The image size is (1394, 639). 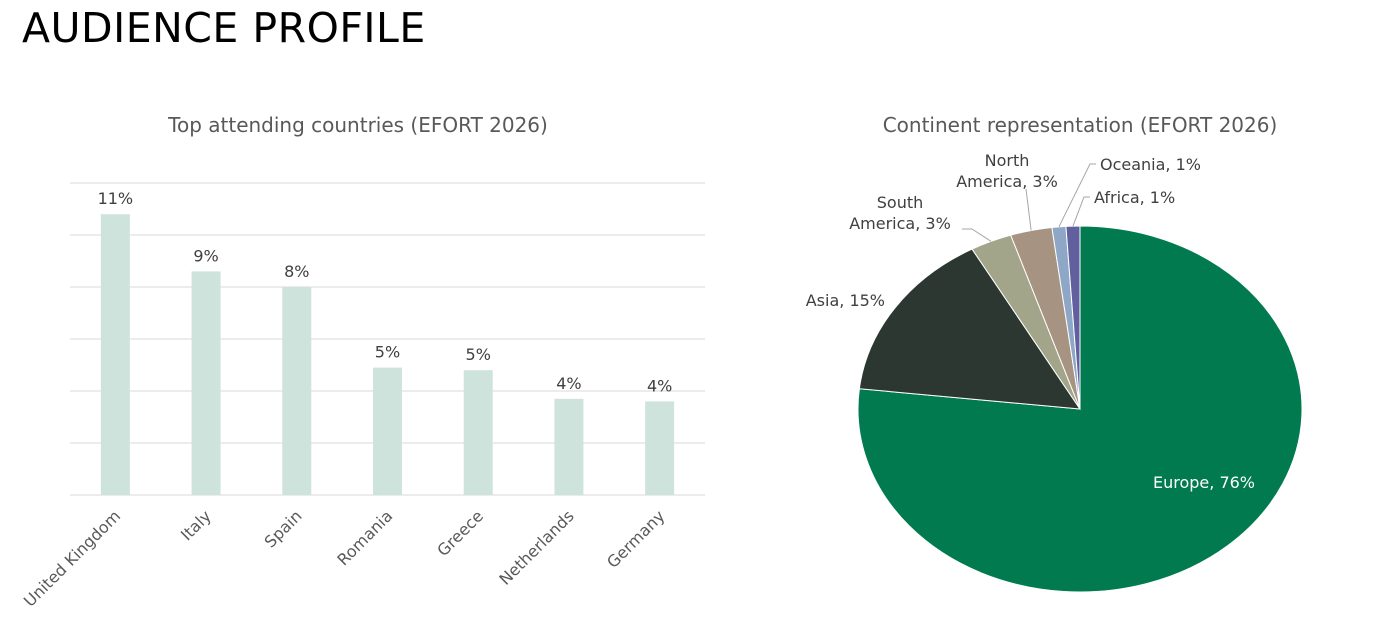 What do you see at coordinates (115, 354) in the screenshot?
I see `bar-united-kingdom` at bounding box center [115, 354].